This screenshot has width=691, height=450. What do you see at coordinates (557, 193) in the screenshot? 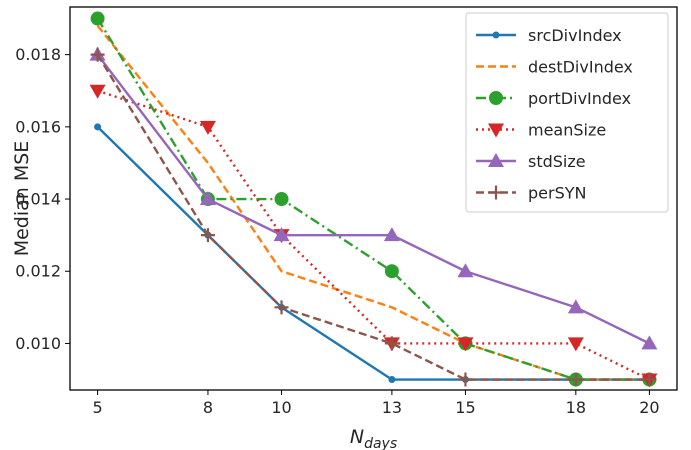
I see `legend-label: perSYN` at bounding box center [557, 193].